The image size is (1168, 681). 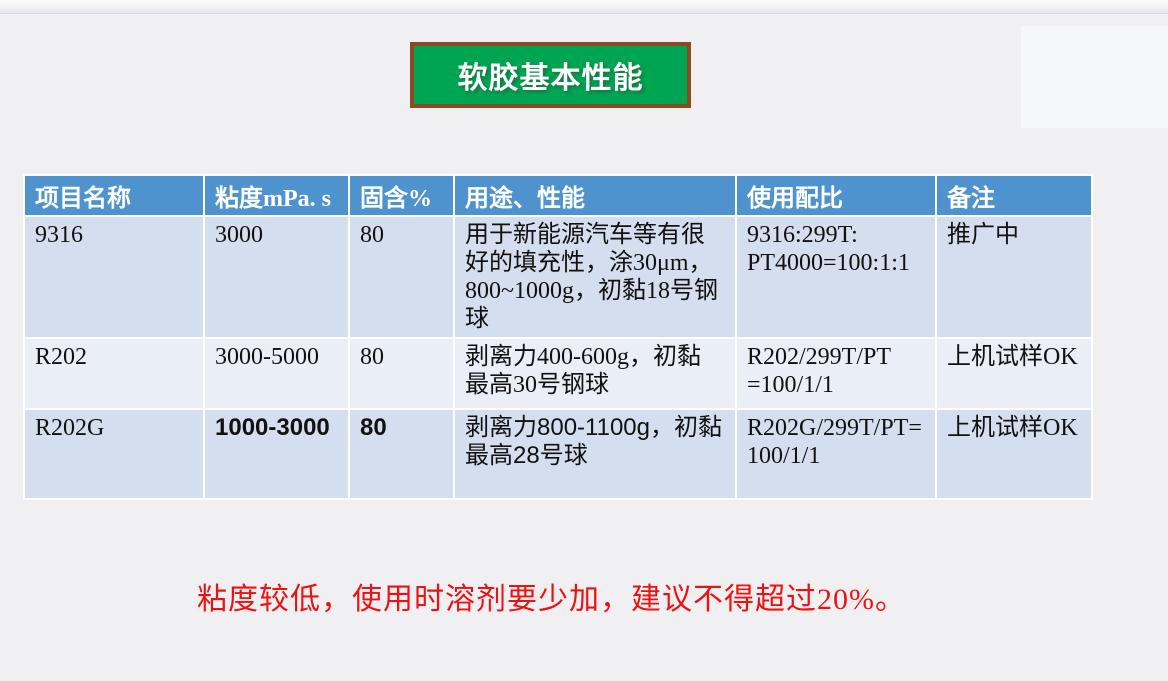 I want to click on cell-viscosity: 3000, so click(x=276, y=277).